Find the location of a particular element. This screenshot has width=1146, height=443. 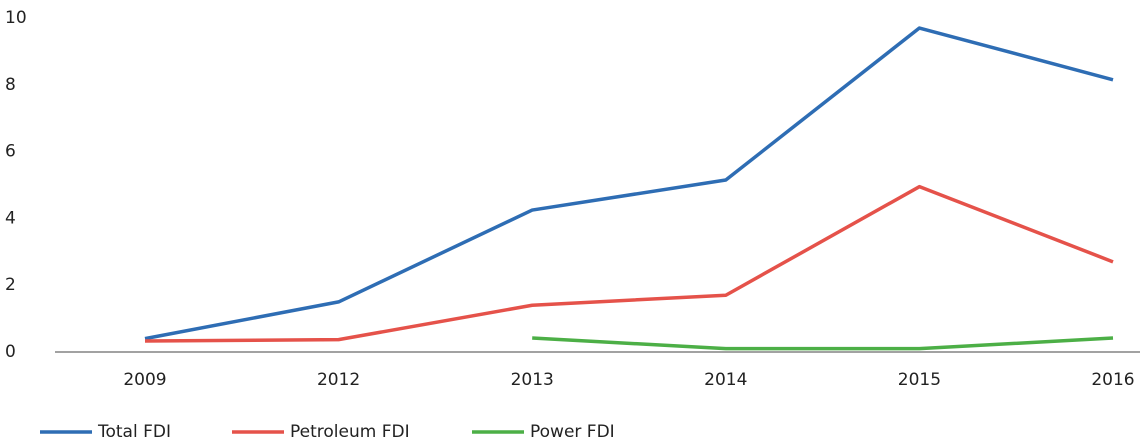

x-tick-label: 2016 is located at coordinates (1112, 380).